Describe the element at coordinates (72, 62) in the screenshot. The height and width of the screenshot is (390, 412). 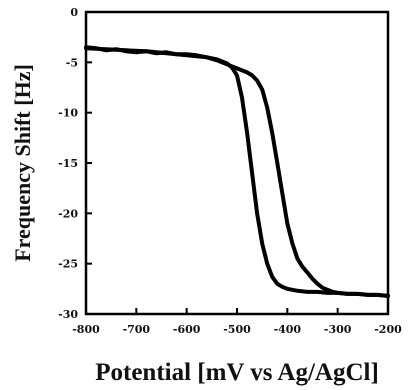
I see `y-tick-label: -5` at that location.